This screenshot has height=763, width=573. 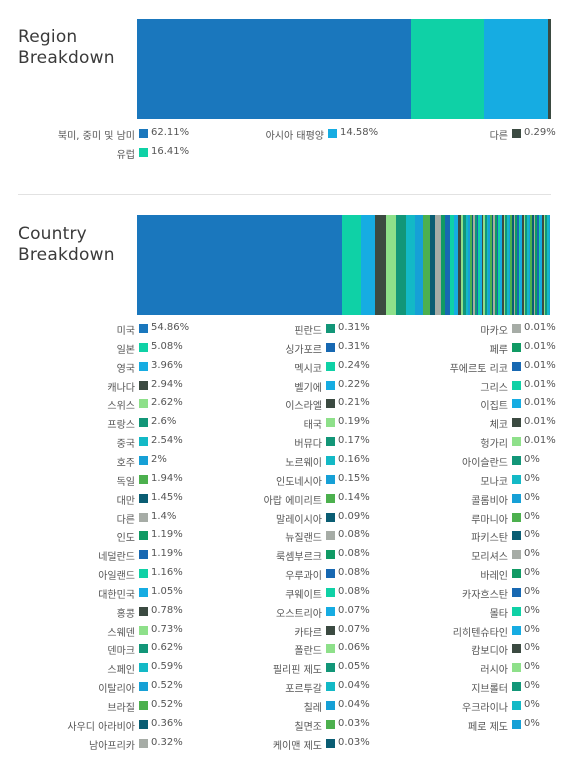 I want to click on legend-item: 중국 2.54%, so click(x=158, y=442).